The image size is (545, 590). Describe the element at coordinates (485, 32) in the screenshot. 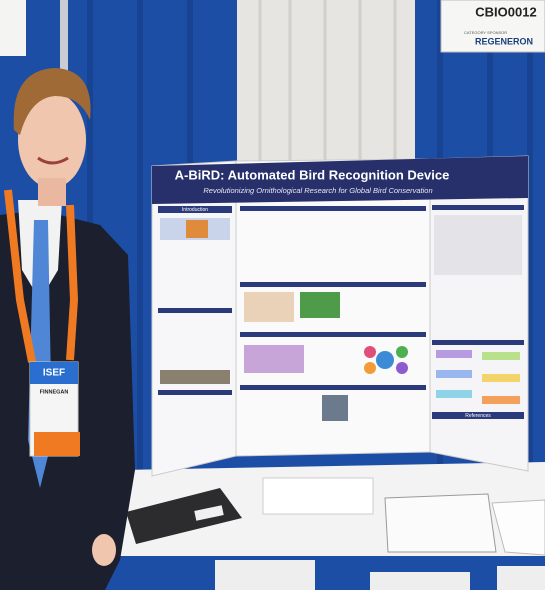

I see `sponsor-label: CATEGORY SPONSOR` at that location.